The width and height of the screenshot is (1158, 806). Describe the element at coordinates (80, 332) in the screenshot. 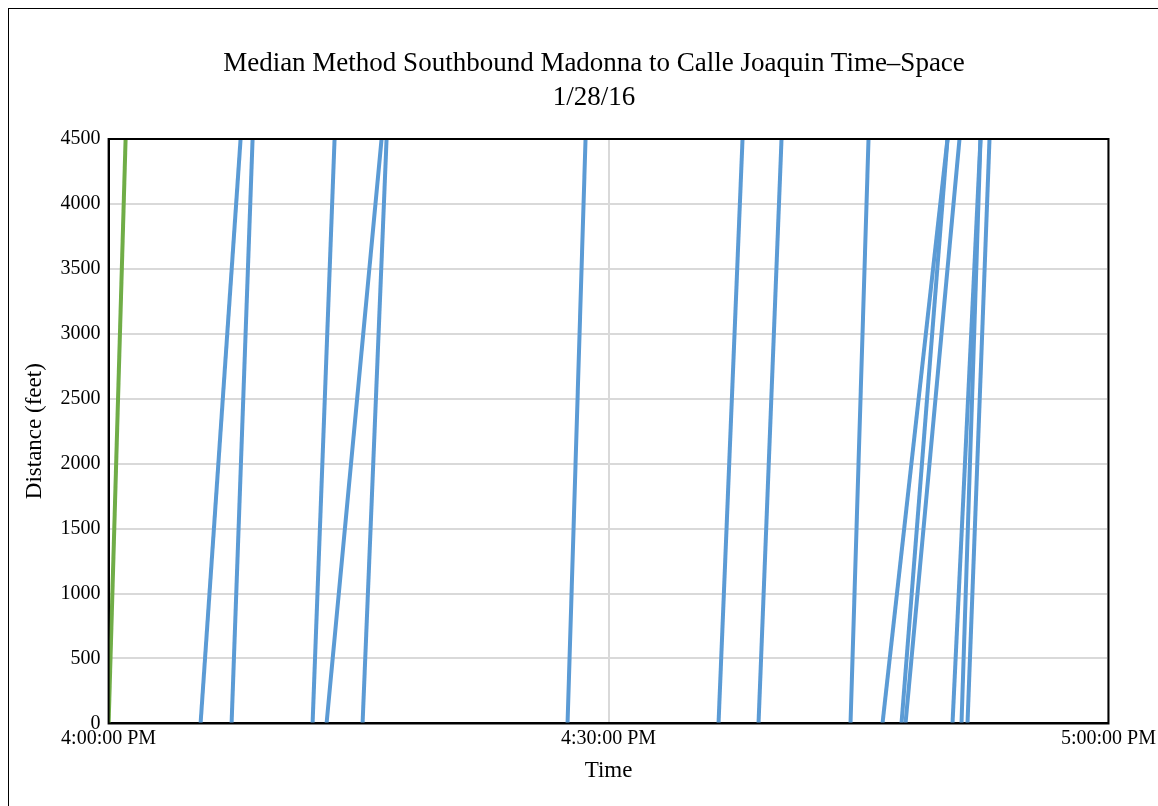

I see `y-tick-label: 3000` at that location.